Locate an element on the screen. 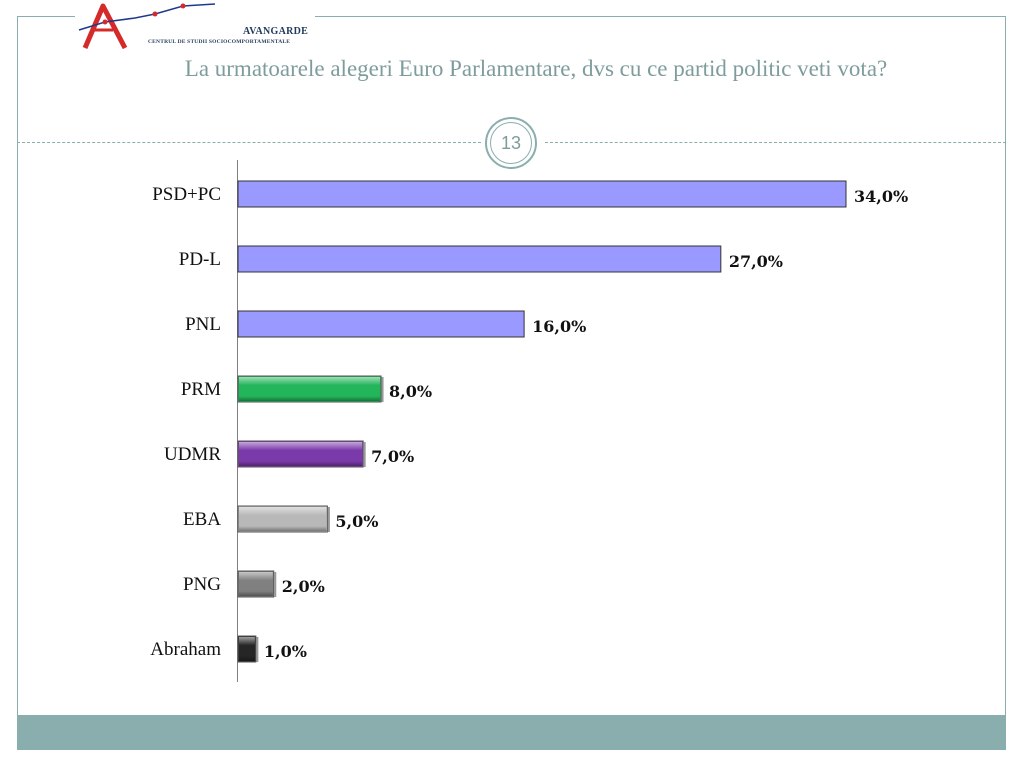 This screenshot has height=768, width=1024. value-label: 2,0% is located at coordinates (303, 586).